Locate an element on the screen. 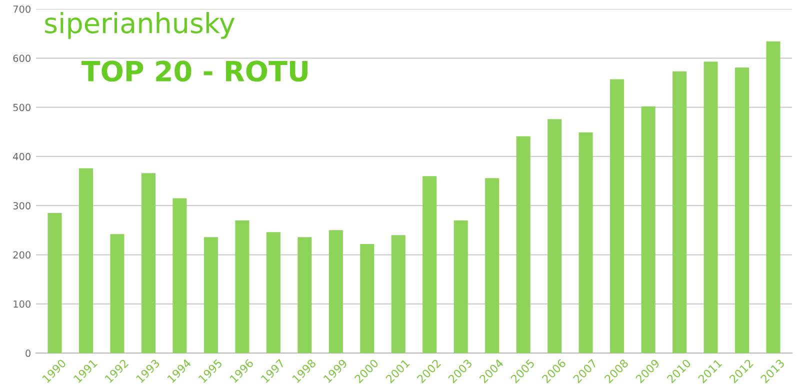  y-tick-label: 300 is located at coordinates (21, 206).